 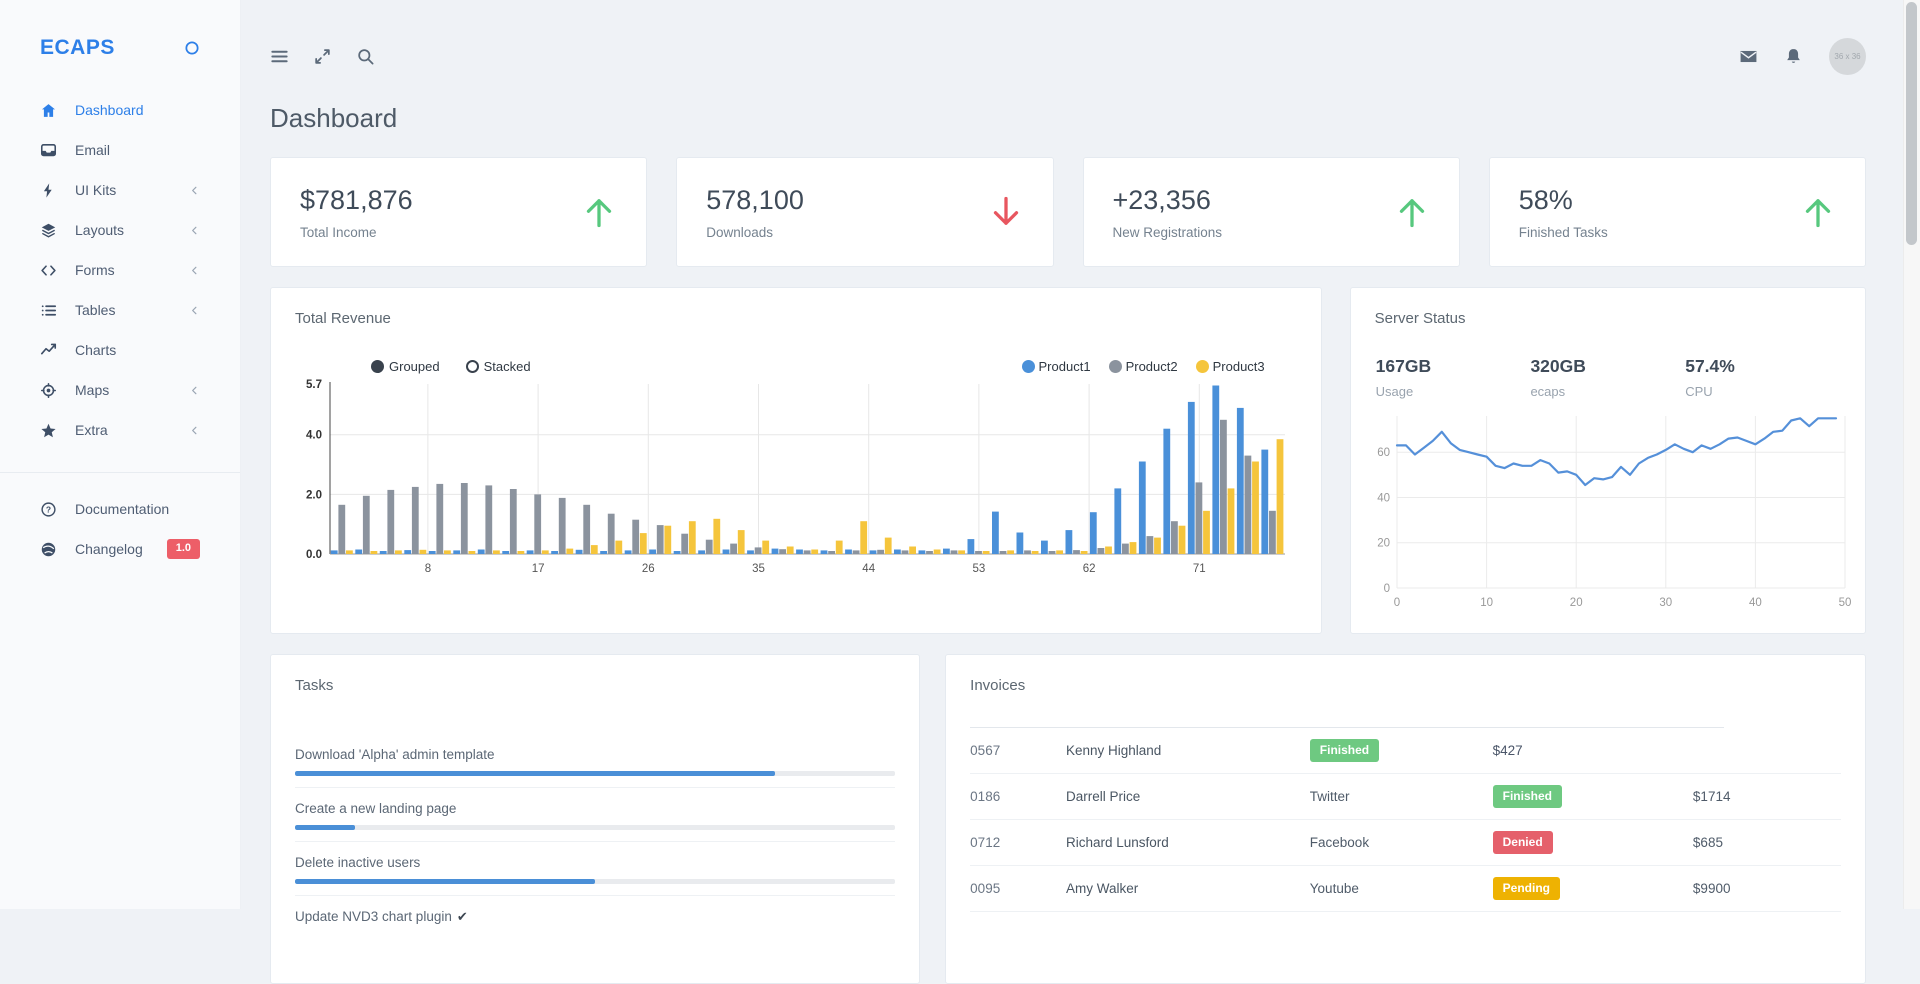 I want to click on status-badge: Finished, so click(x=1527, y=796).